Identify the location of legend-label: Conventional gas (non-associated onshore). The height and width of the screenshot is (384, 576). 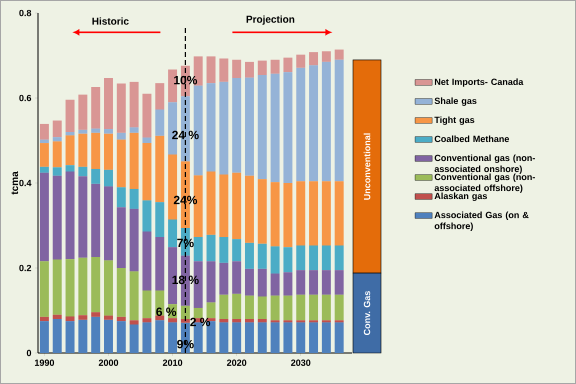
(484, 164).